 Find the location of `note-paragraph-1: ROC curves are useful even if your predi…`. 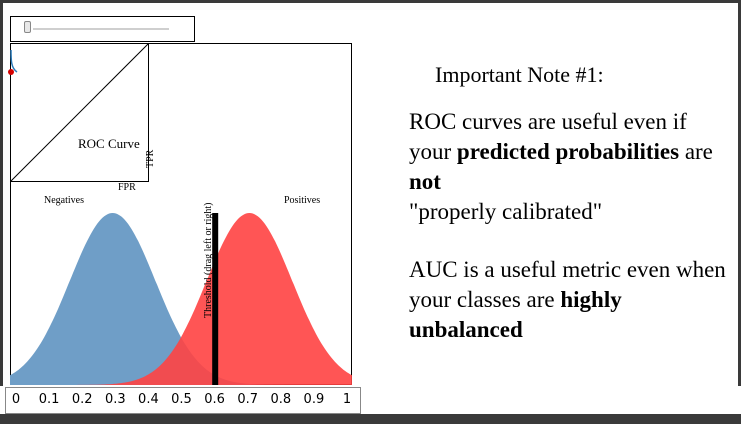

note-paragraph-1: ROC curves are useful even if your predi… is located at coordinates (569, 167).